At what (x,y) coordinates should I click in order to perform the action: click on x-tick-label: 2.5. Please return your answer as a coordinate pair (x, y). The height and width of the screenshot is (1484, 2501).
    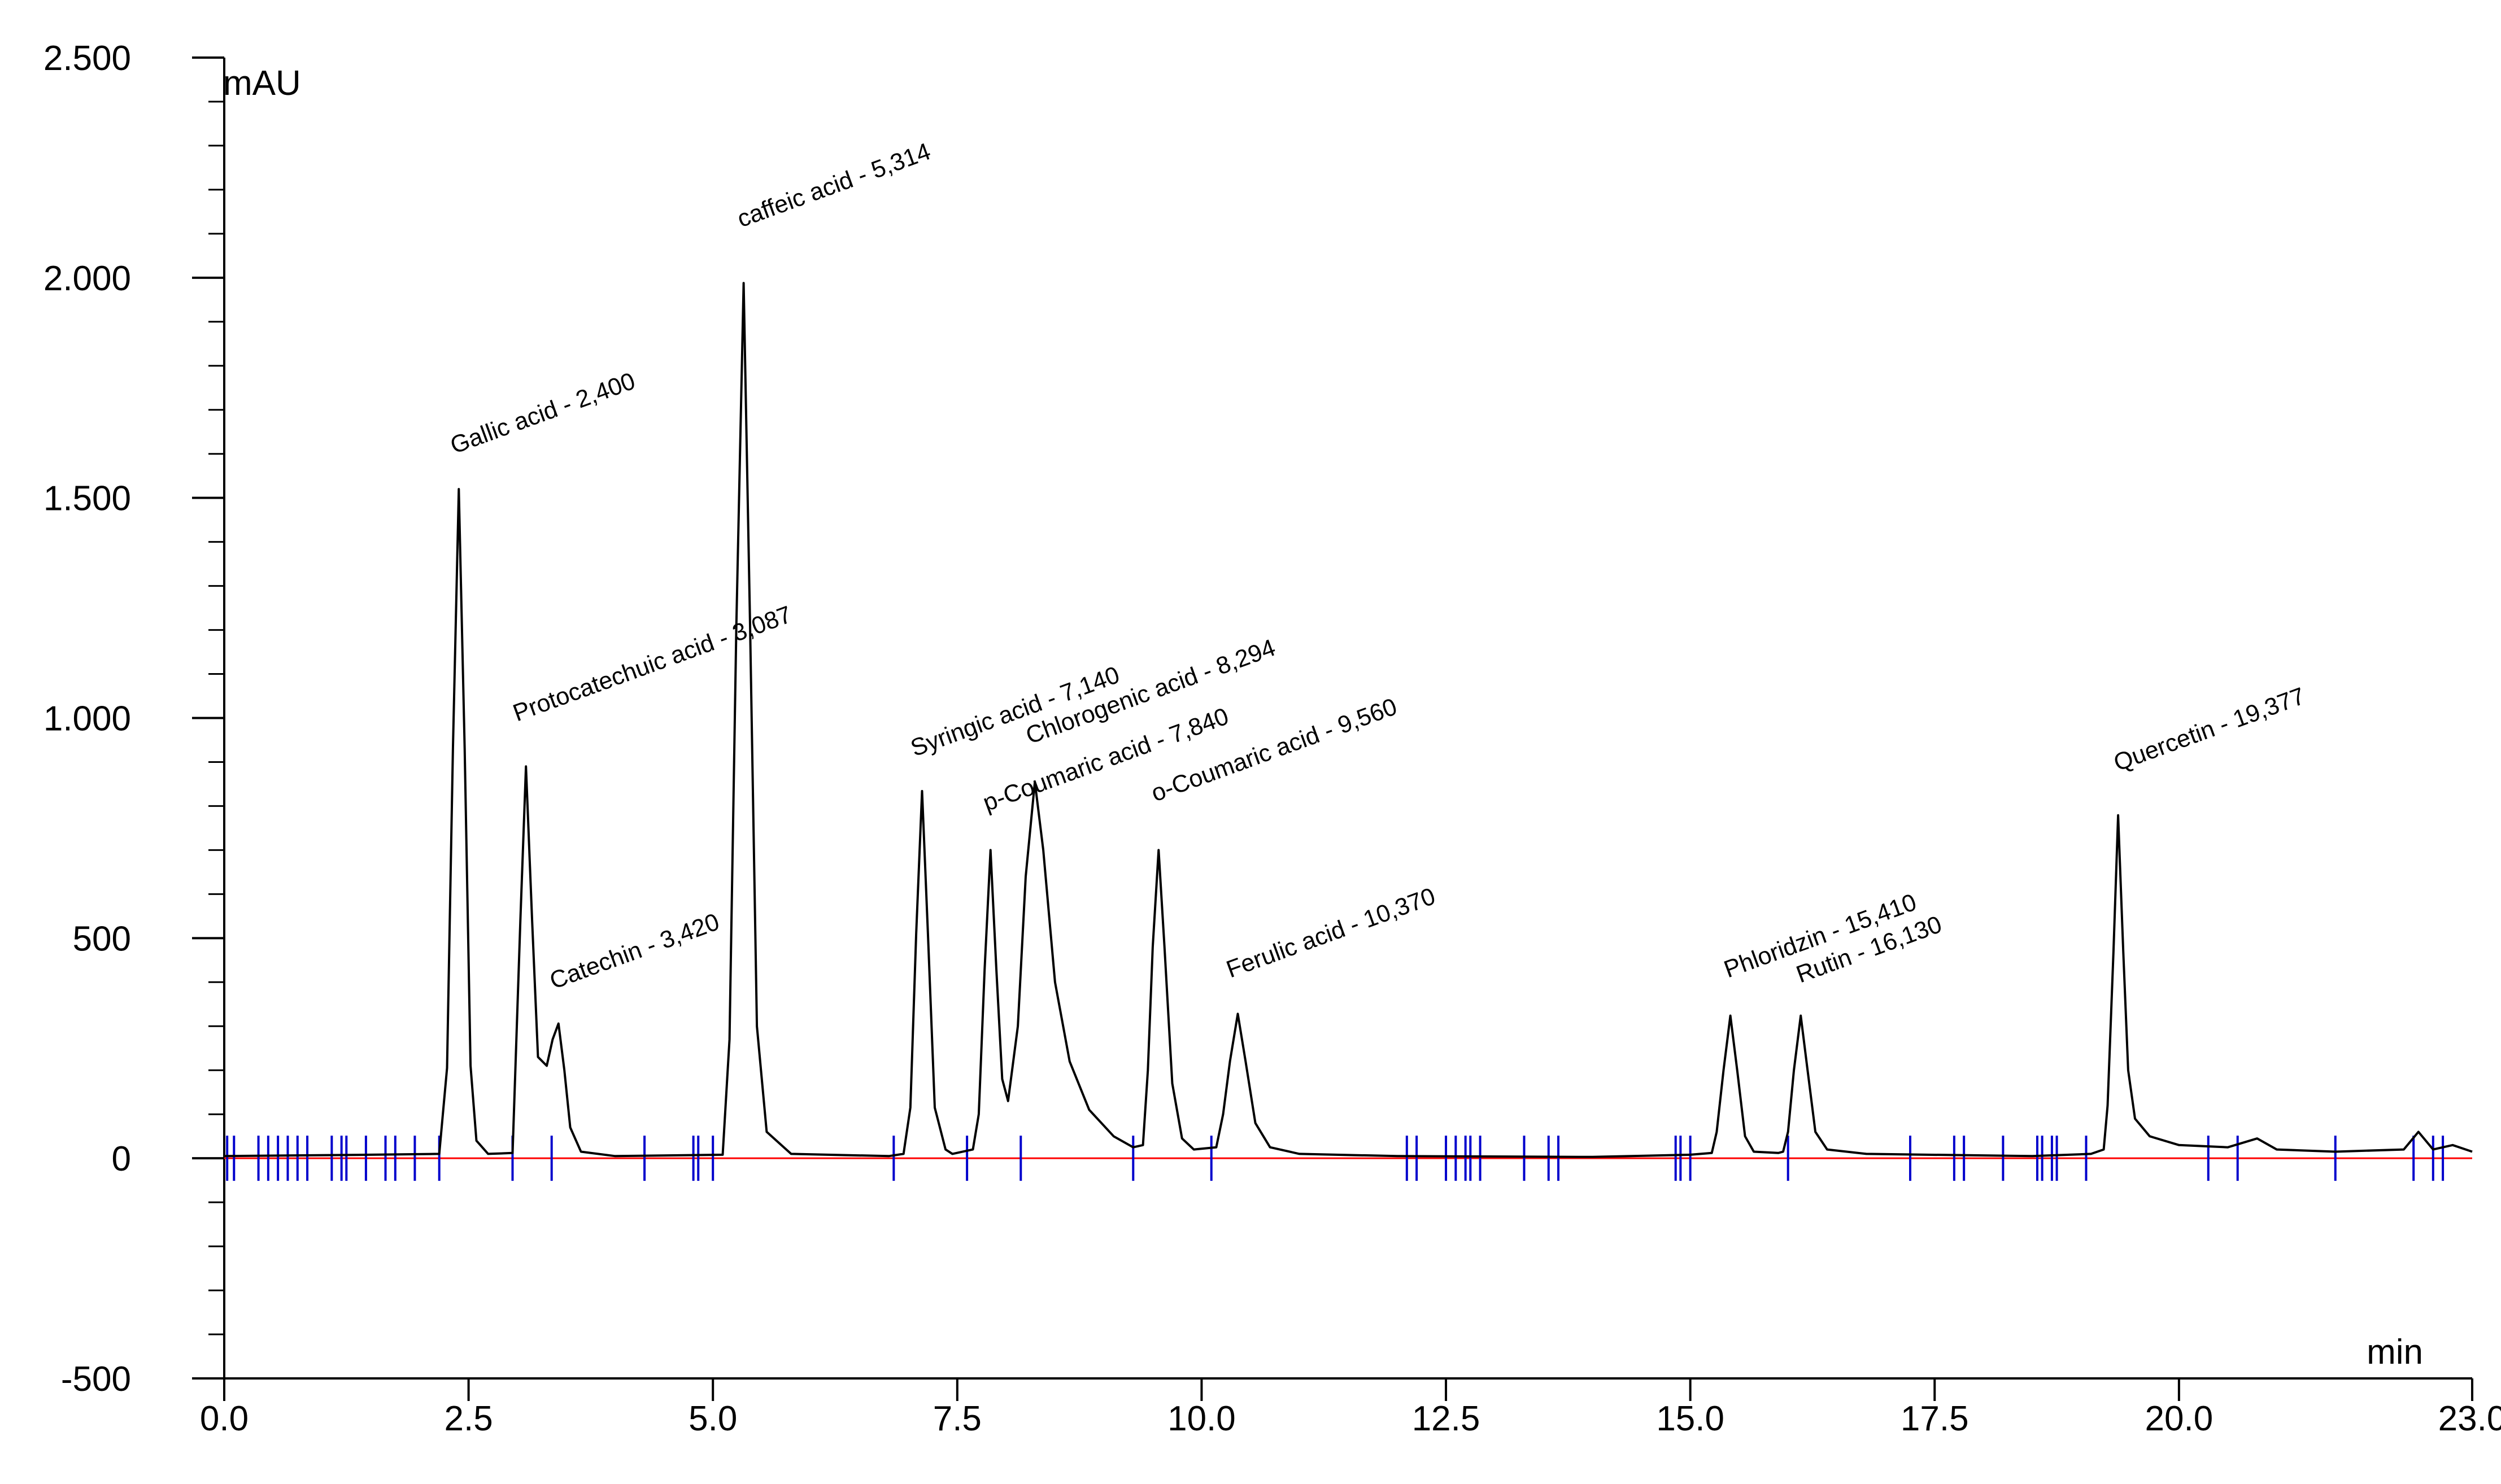
    Looking at the image, I should click on (469, 1418).